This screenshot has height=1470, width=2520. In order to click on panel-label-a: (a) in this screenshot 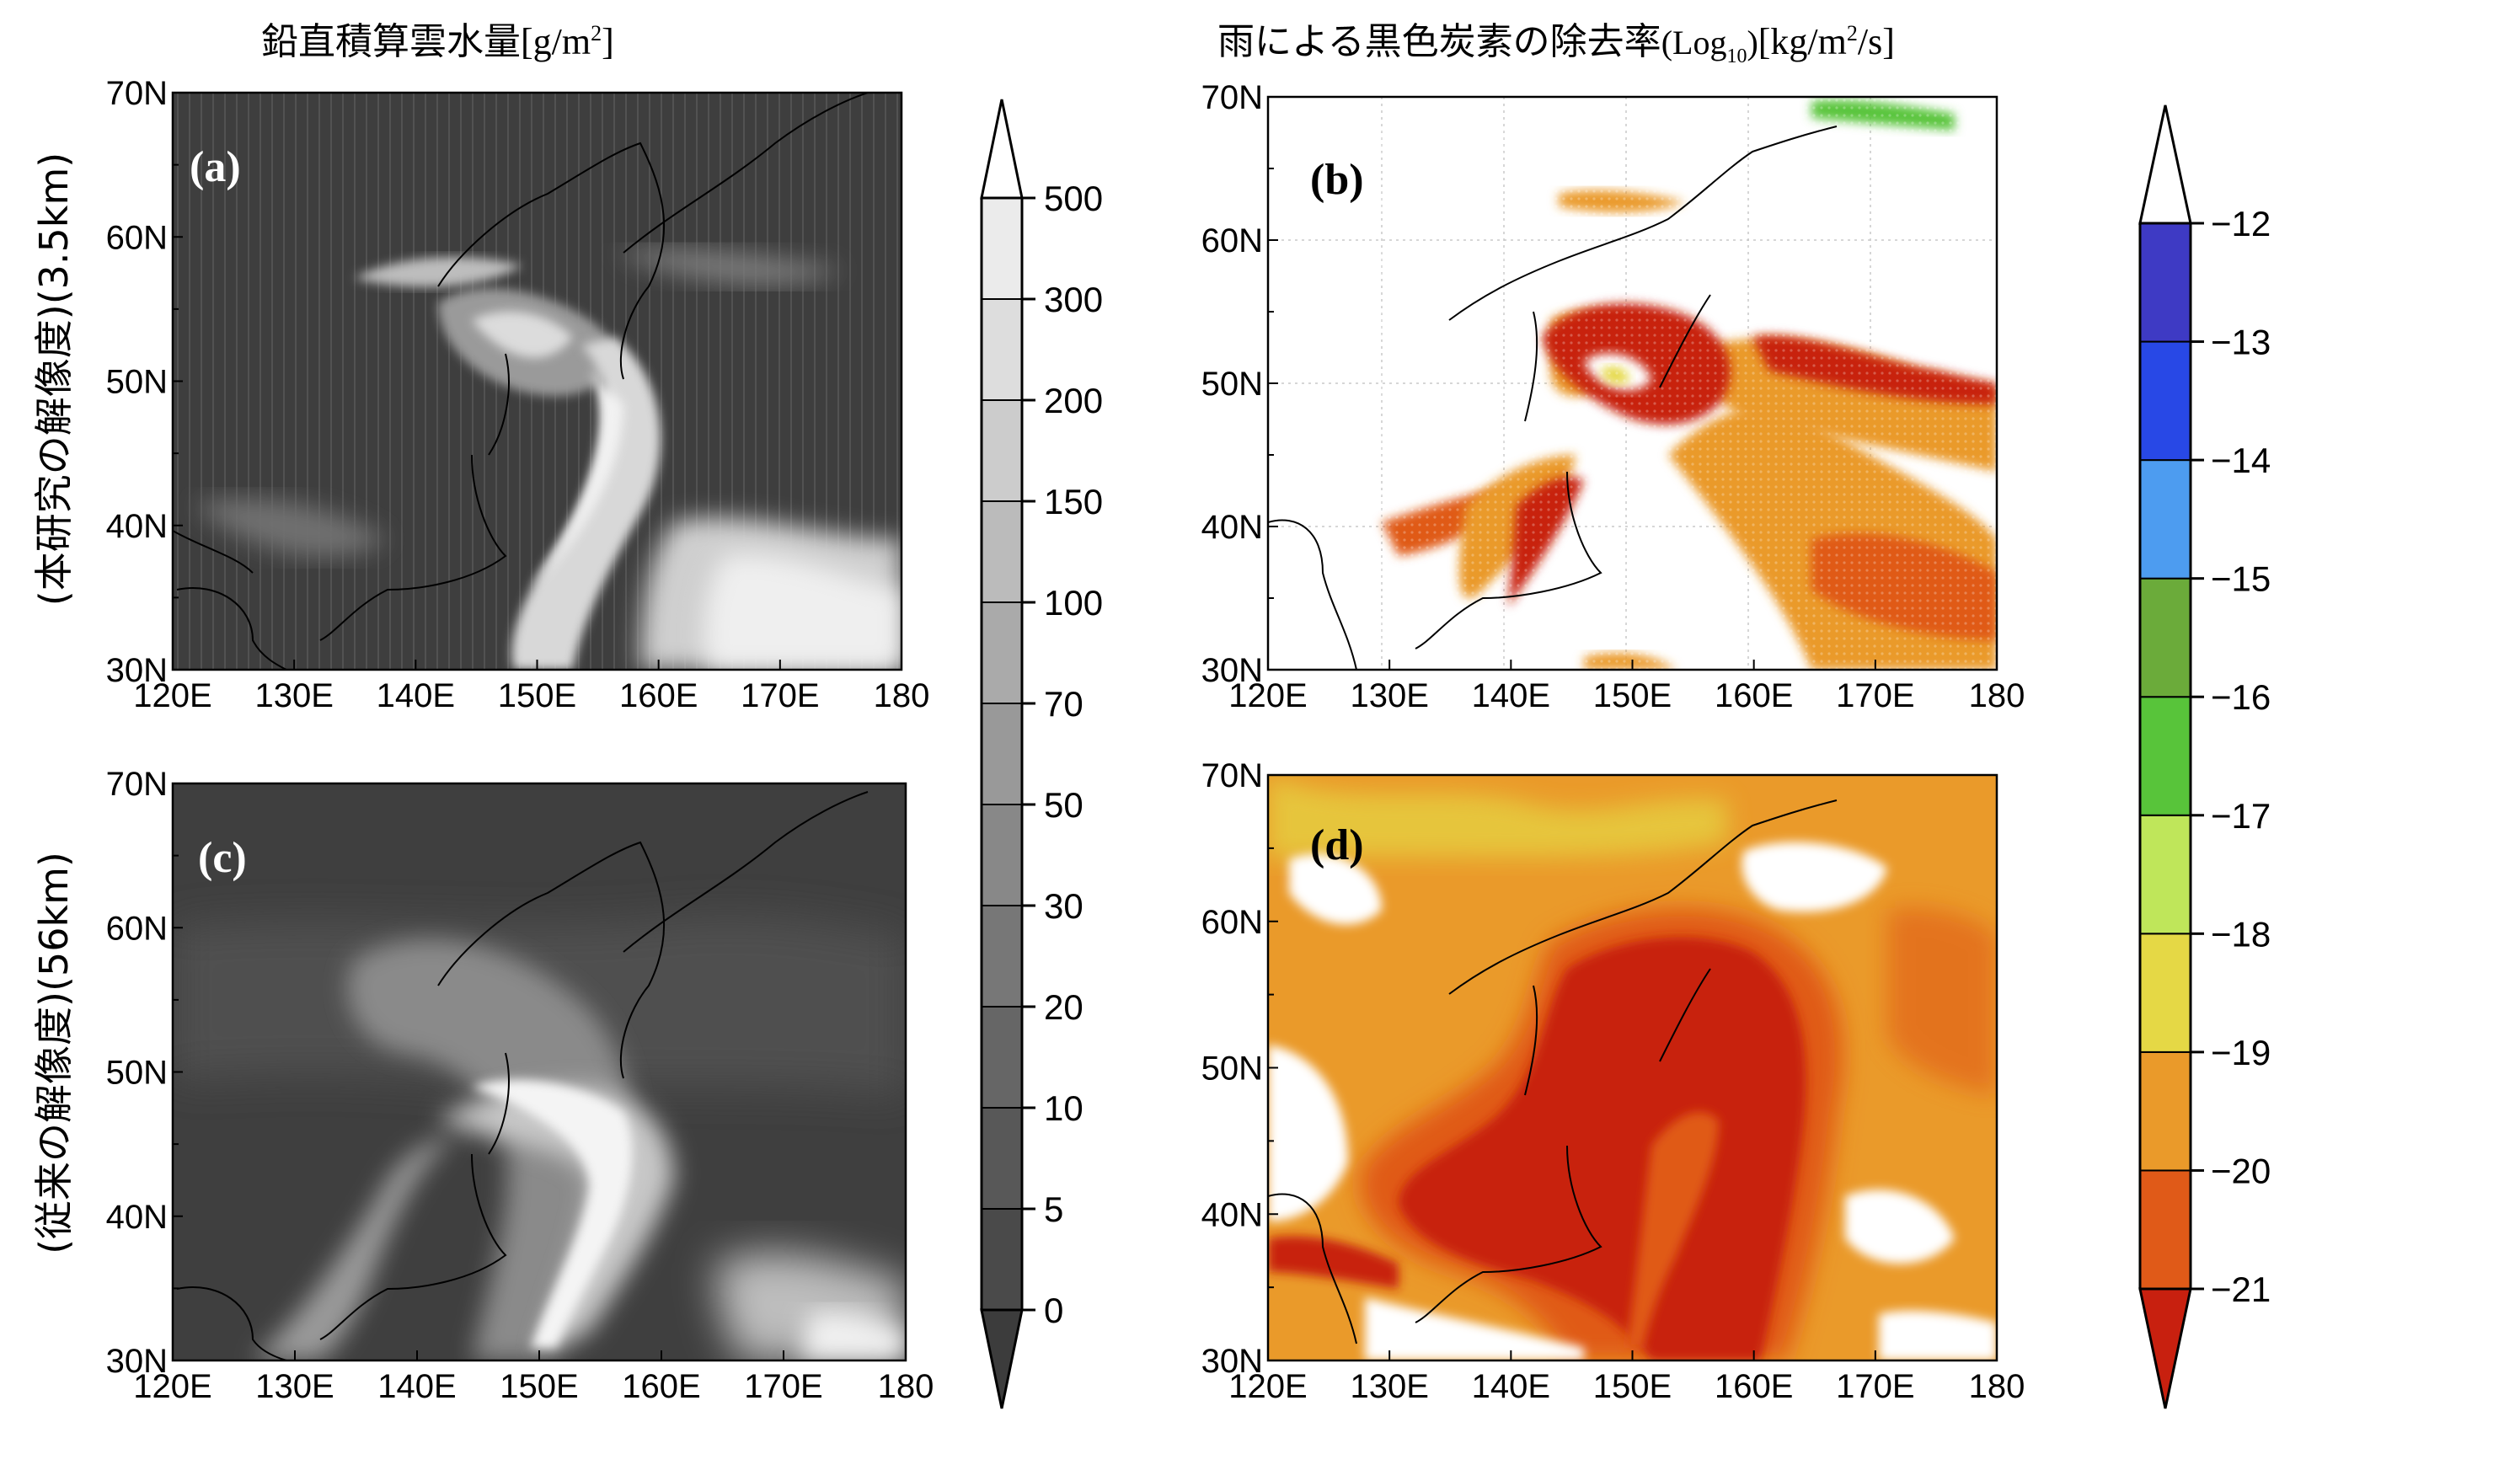, I will do `click(215, 167)`.